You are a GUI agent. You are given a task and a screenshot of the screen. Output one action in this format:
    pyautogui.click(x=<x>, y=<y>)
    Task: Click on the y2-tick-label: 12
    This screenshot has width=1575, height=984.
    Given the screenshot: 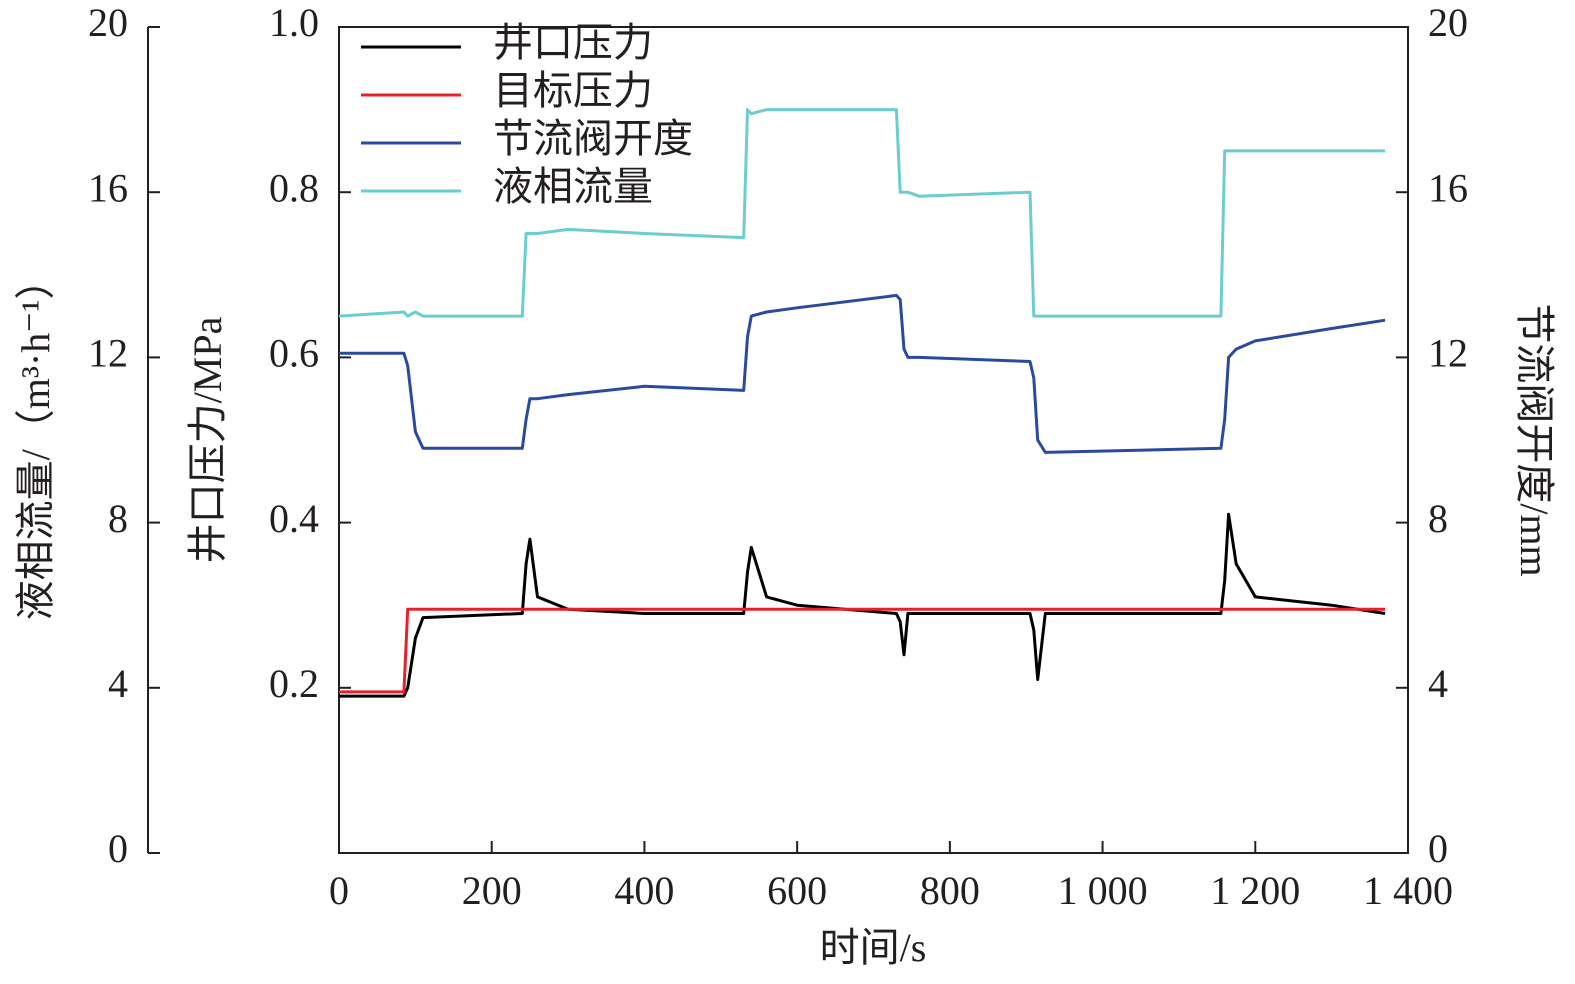 What is the action you would take?
    pyautogui.click(x=1448, y=353)
    